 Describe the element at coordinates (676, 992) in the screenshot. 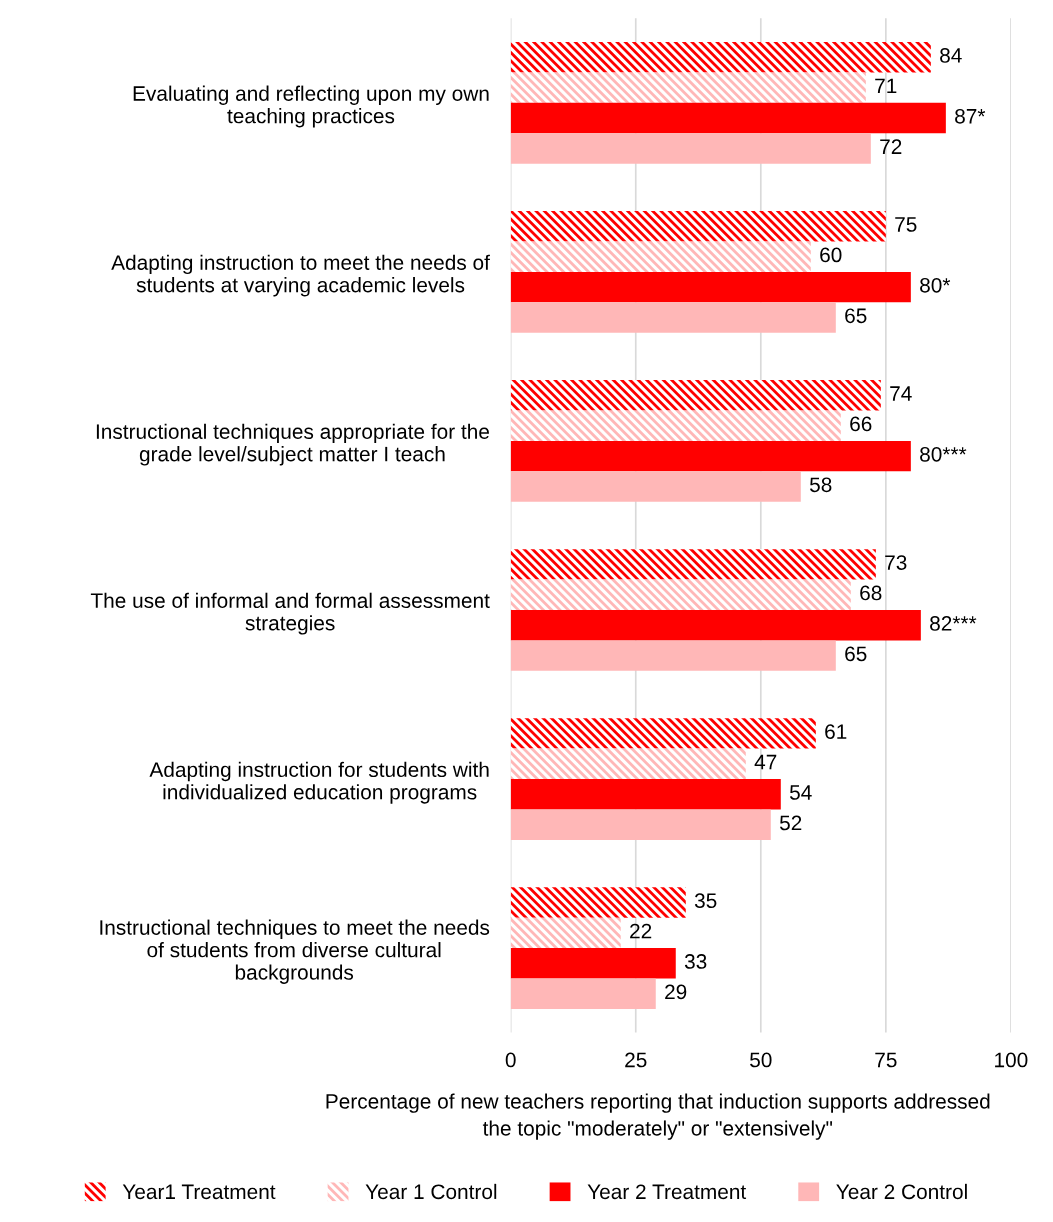

I see `data-label: 29` at that location.